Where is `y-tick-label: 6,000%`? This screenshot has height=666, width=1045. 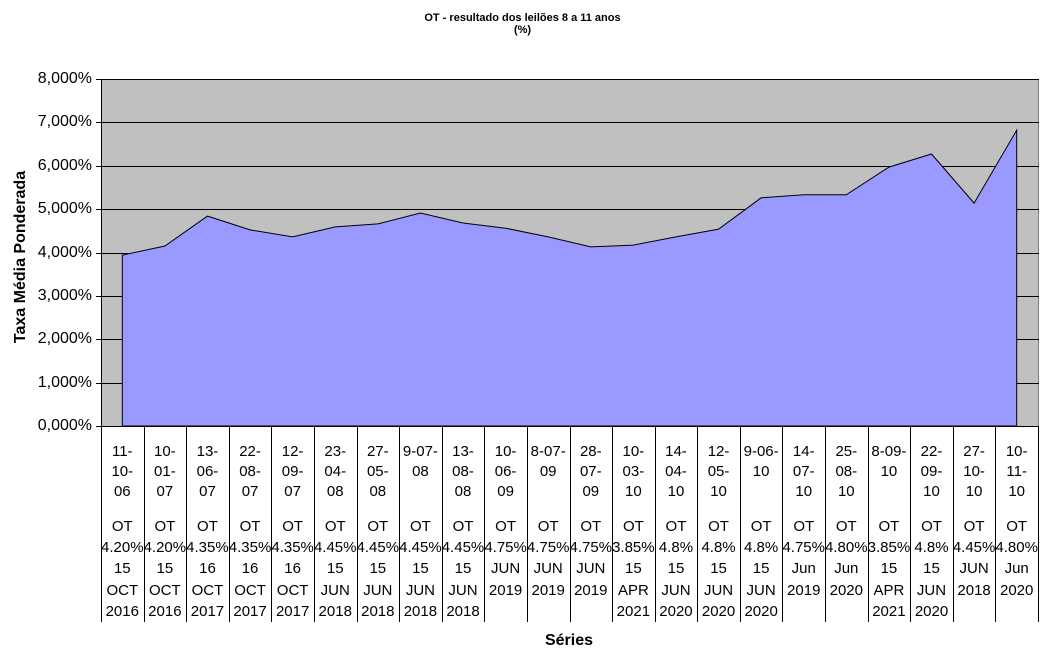 y-tick-label: 6,000% is located at coordinates (64, 165).